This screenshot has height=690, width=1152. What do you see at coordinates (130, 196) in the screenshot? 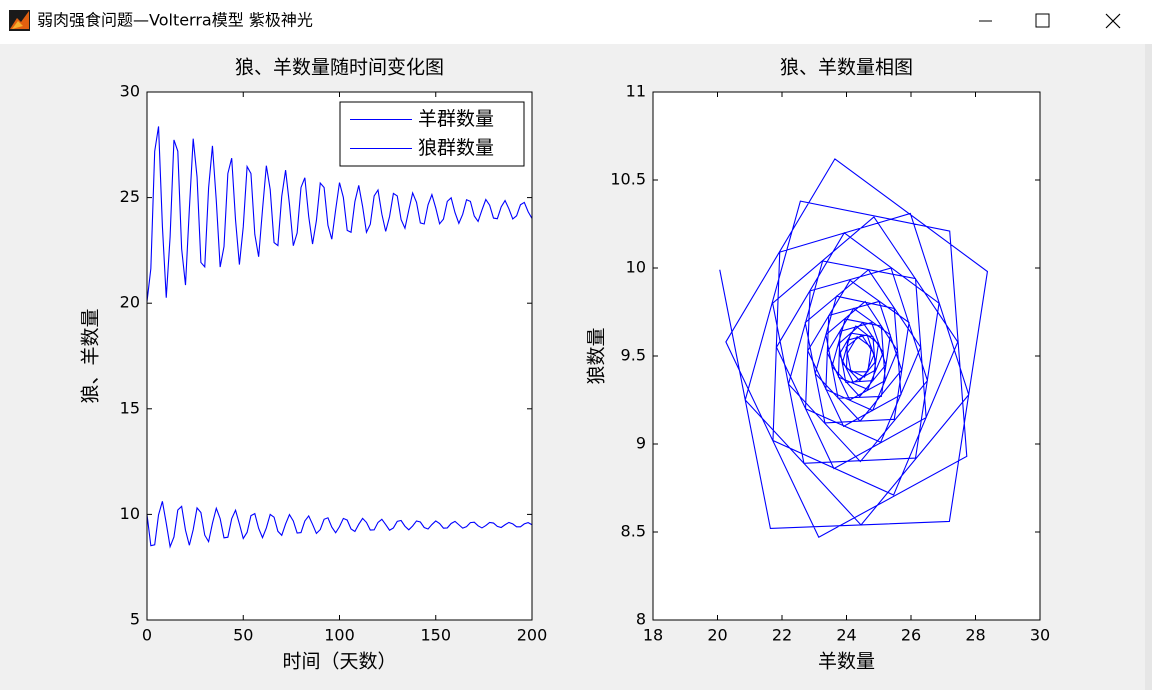
I see `y-tick-label: 25` at bounding box center [130, 196].